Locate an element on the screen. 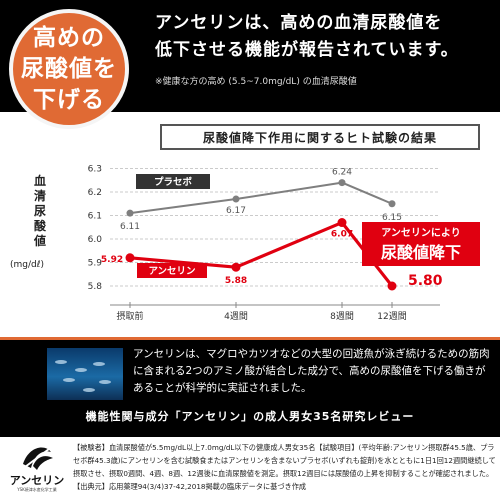  legend-tag-label: プラセボ is located at coordinates (173, 182).